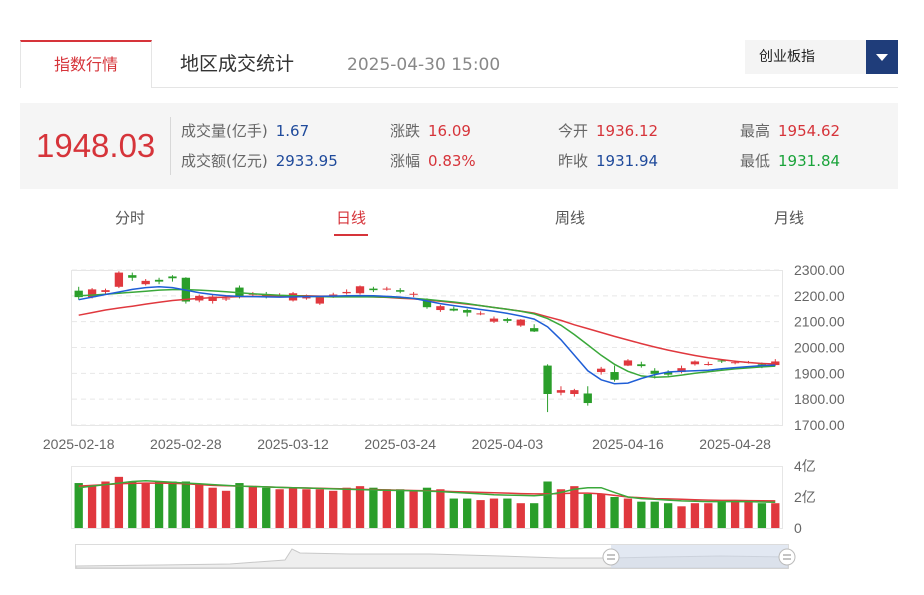 Image resolution: width=924 pixels, height=595 pixels. Describe the element at coordinates (699, 556) in the screenshot. I see `navigator-selection` at that location.